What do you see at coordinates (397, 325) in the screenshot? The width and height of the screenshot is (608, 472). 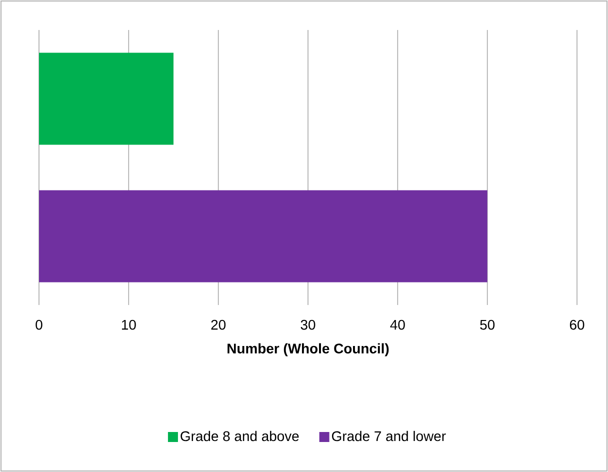 I see `x-tick-label: 40` at bounding box center [397, 325].